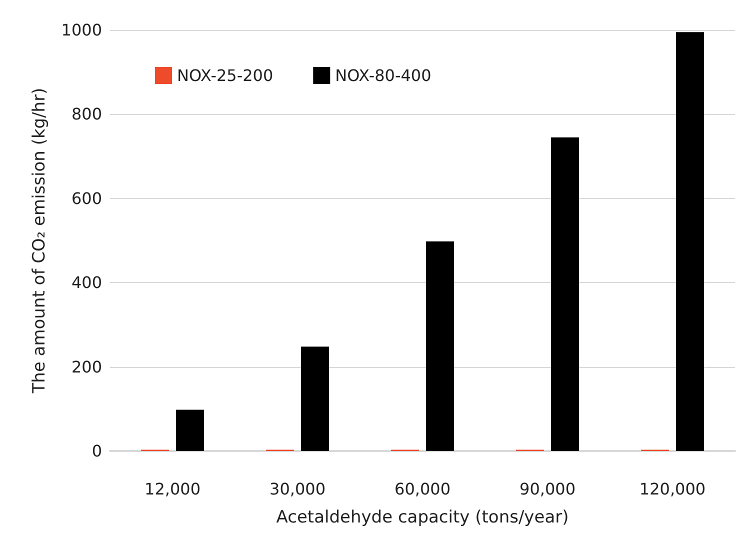 The image size is (747, 548). What do you see at coordinates (86, 282) in the screenshot?
I see `y-tick-label: 400` at bounding box center [86, 282].